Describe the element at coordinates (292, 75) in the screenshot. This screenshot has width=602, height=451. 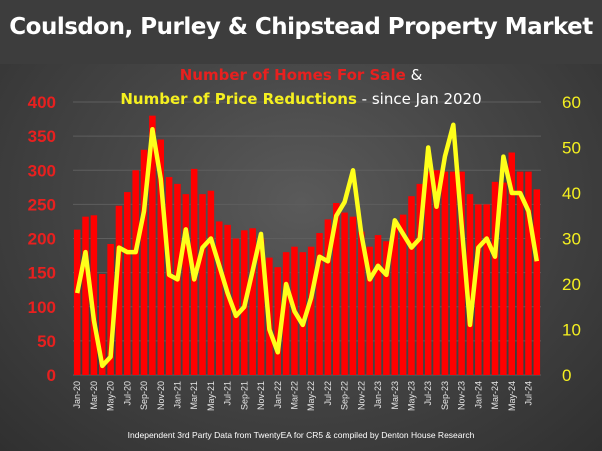
I see `series-label-homes-for-sale: Number of Homes For Sale` at that location.